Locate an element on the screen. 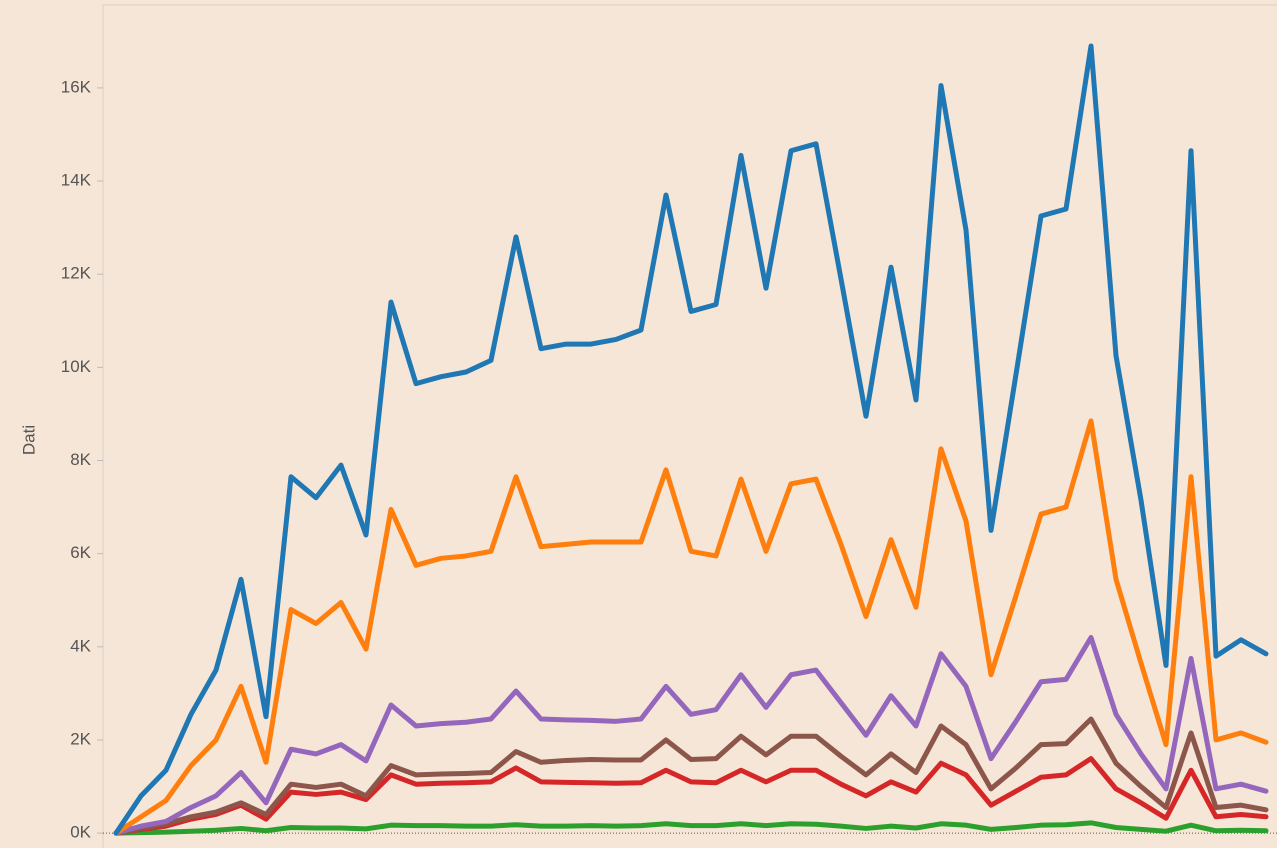  y-tick-label: 2K is located at coordinates (80, 738).